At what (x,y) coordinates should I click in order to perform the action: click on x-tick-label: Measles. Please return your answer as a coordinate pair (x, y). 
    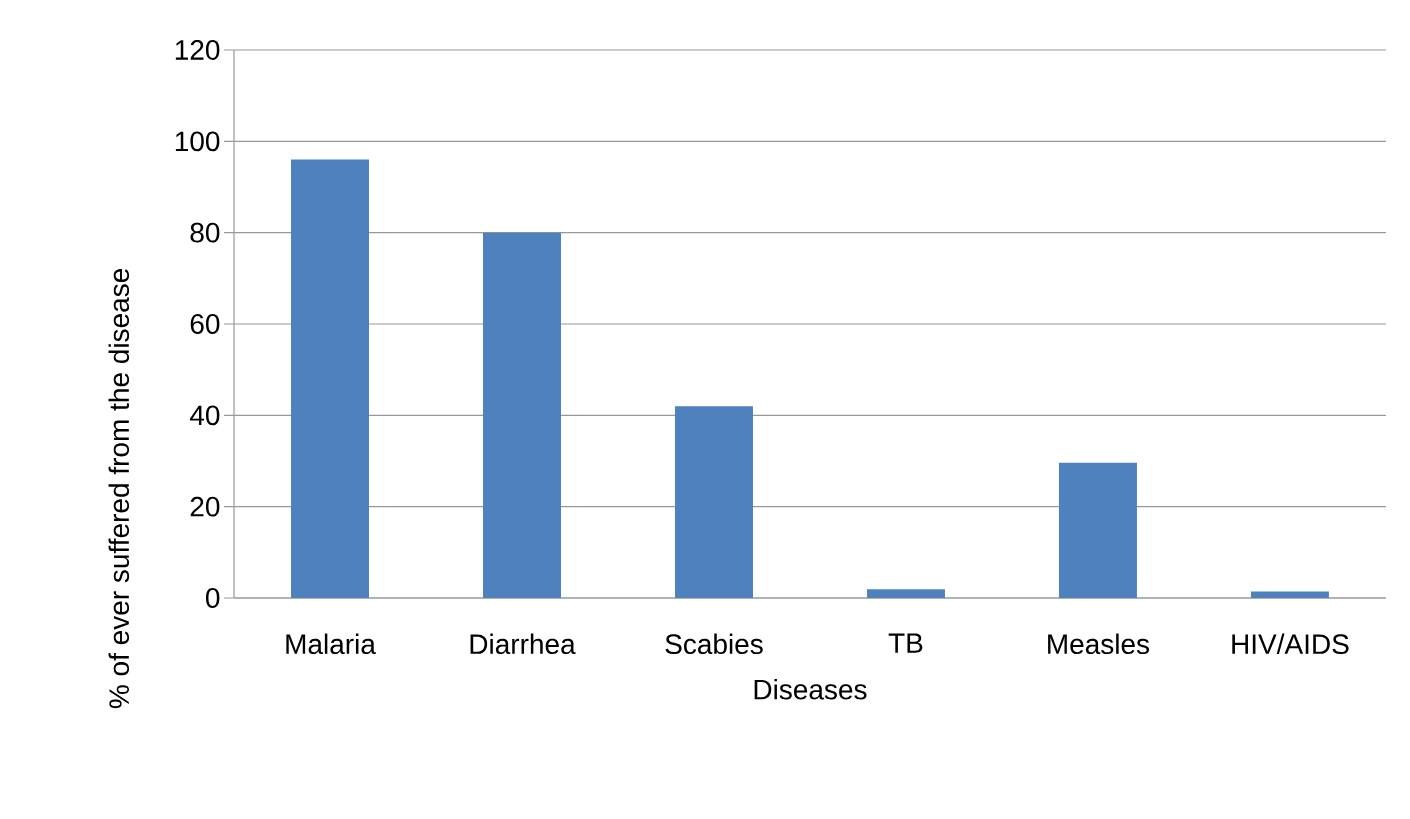
    Looking at the image, I should click on (1099, 644).